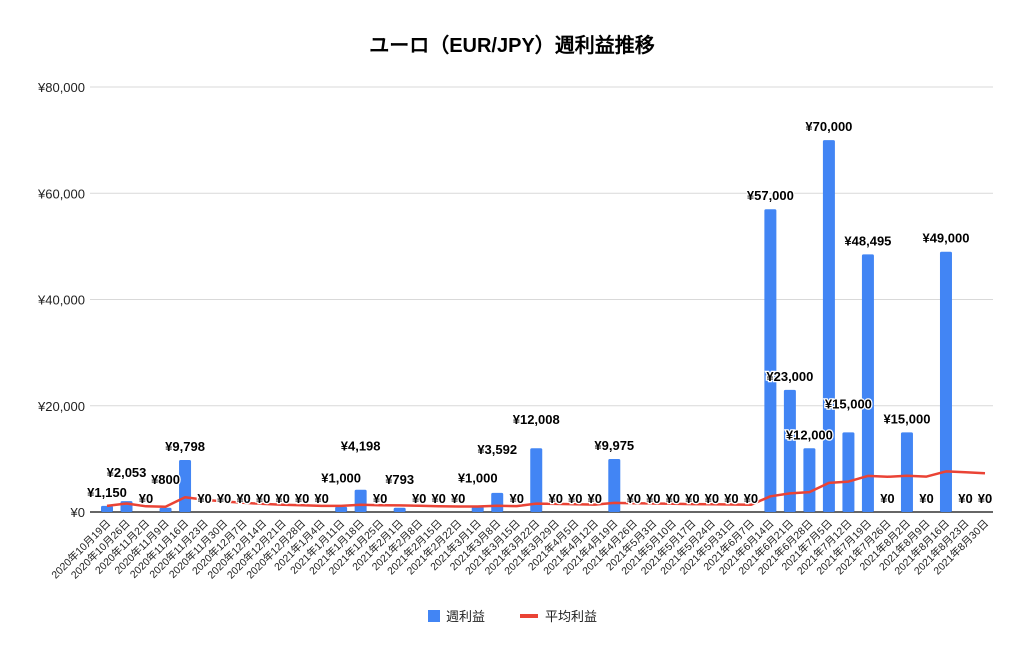  Describe the element at coordinates (497, 449) in the screenshot. I see `data-label: ¥3,592` at that location.